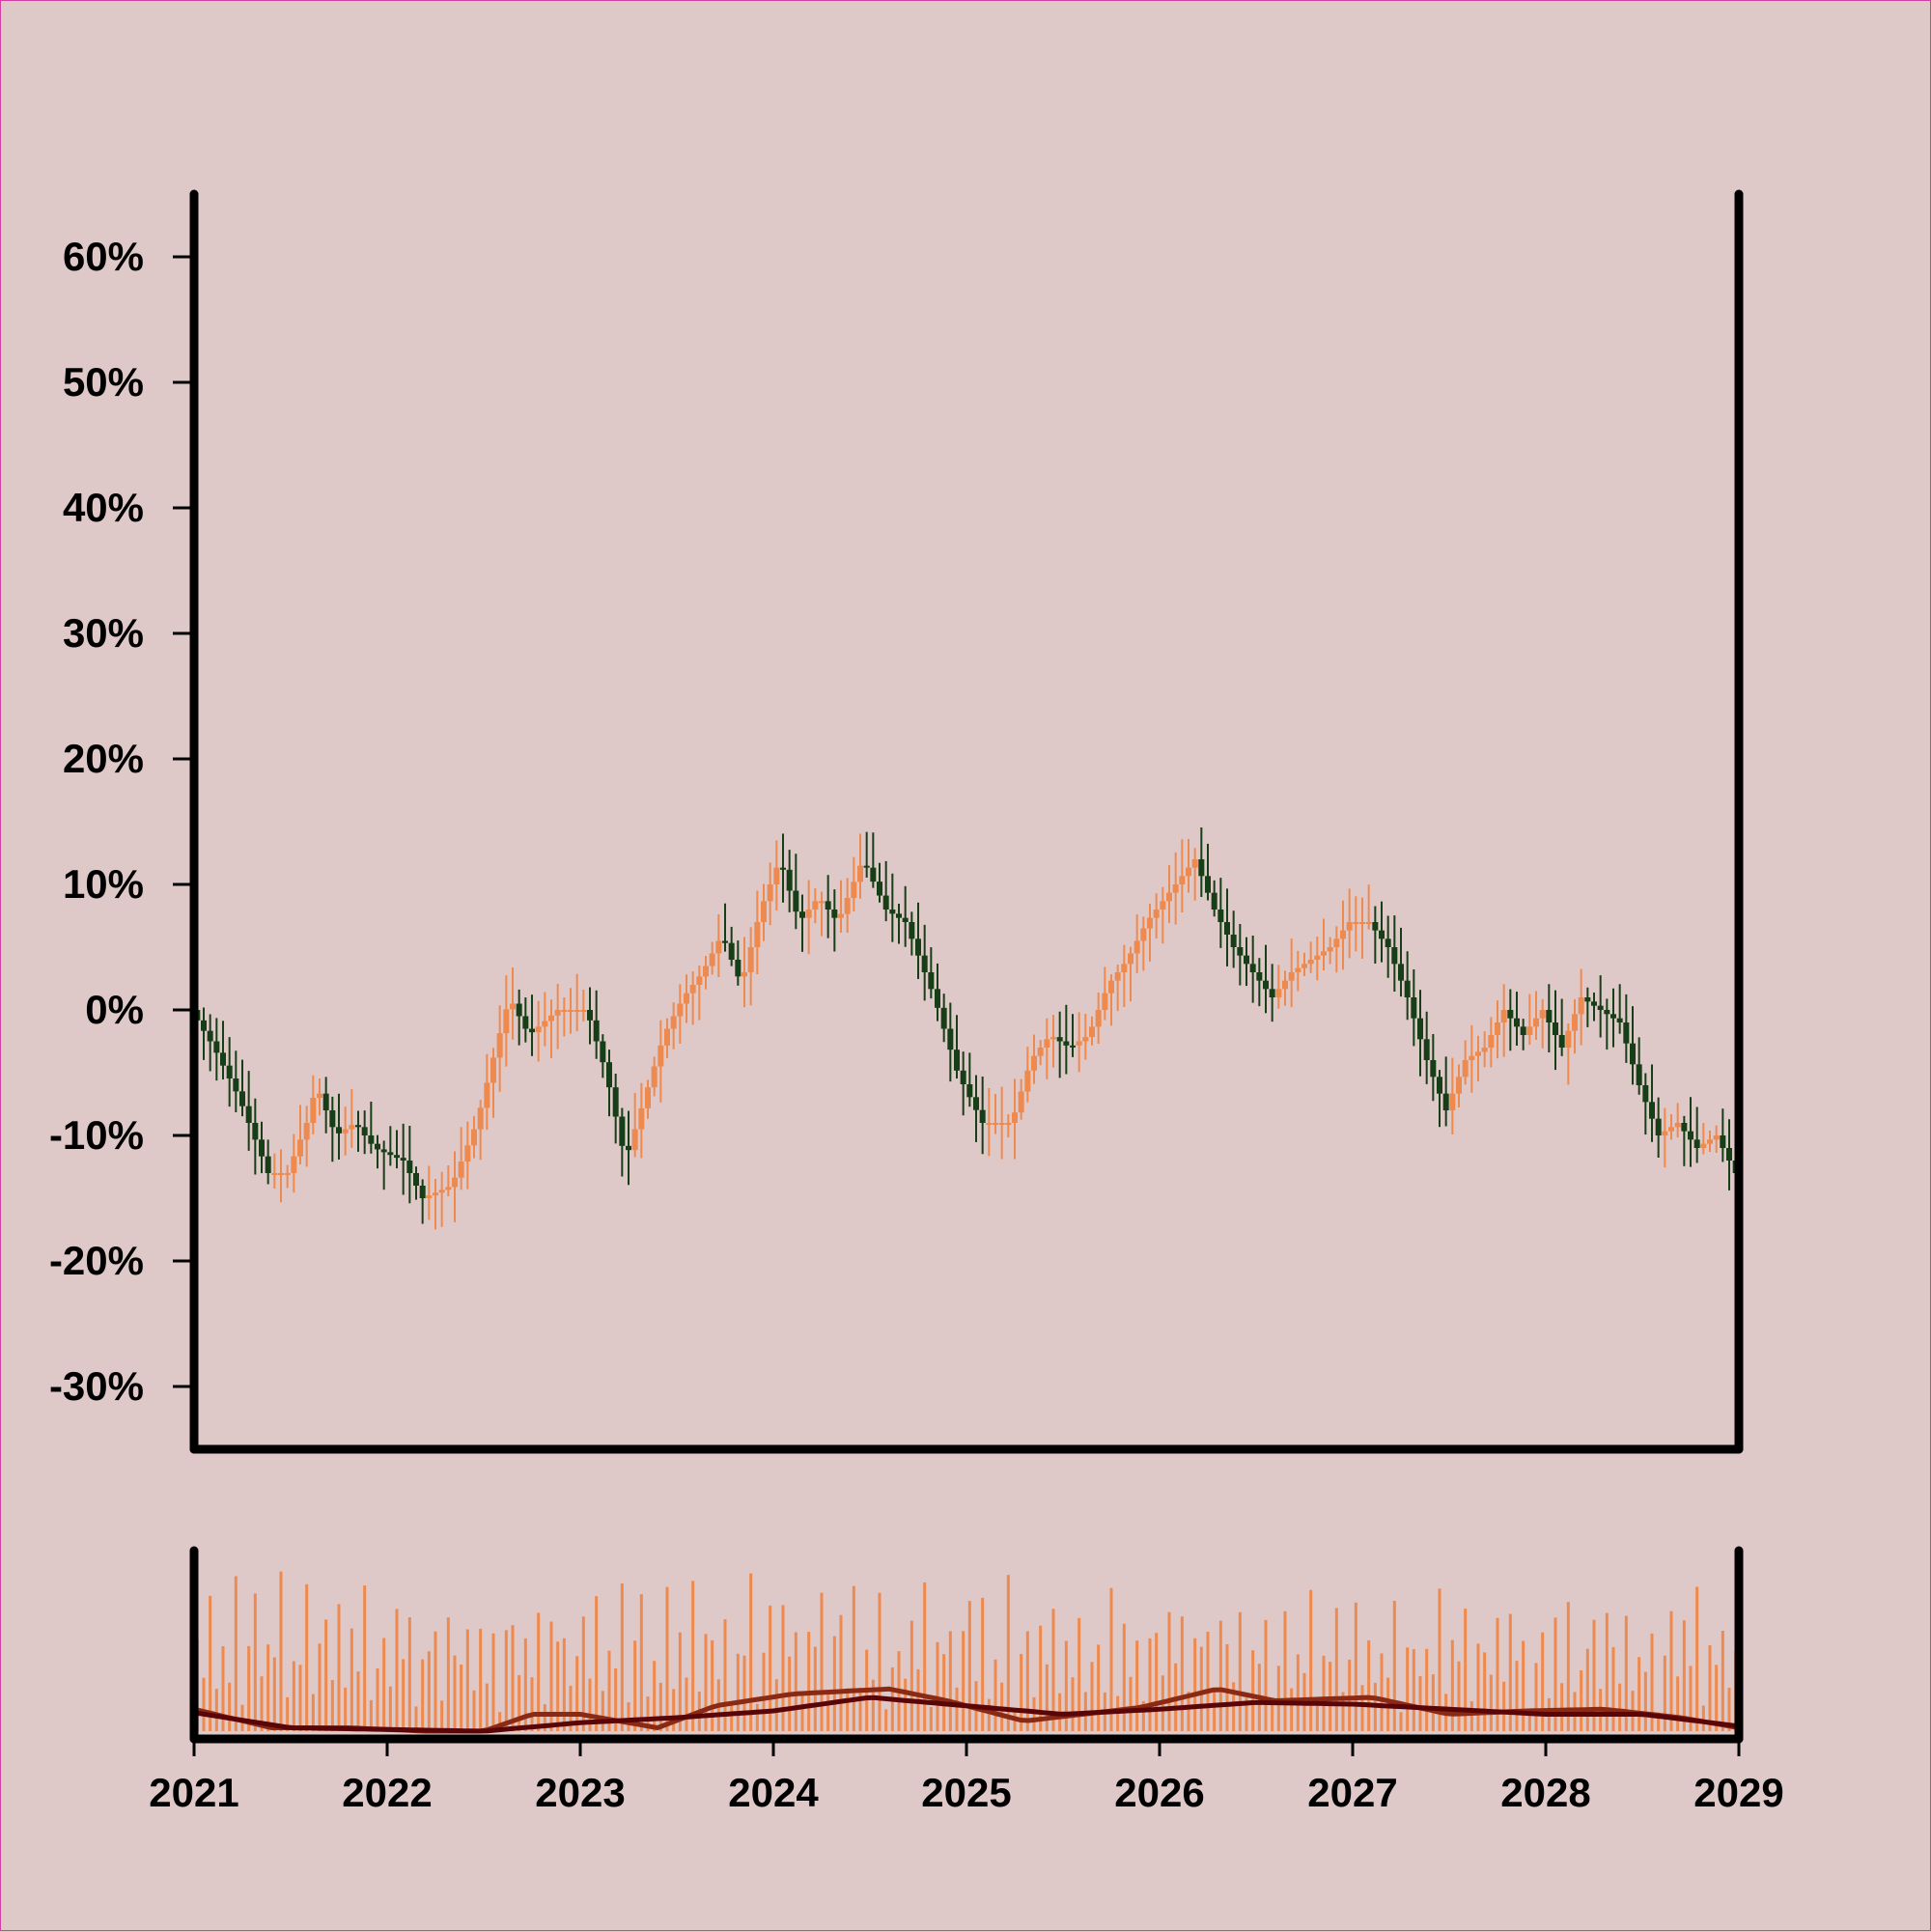 Image resolution: width=1931 pixels, height=1932 pixels. I want to click on y-tick-label: 60%, so click(103, 257).